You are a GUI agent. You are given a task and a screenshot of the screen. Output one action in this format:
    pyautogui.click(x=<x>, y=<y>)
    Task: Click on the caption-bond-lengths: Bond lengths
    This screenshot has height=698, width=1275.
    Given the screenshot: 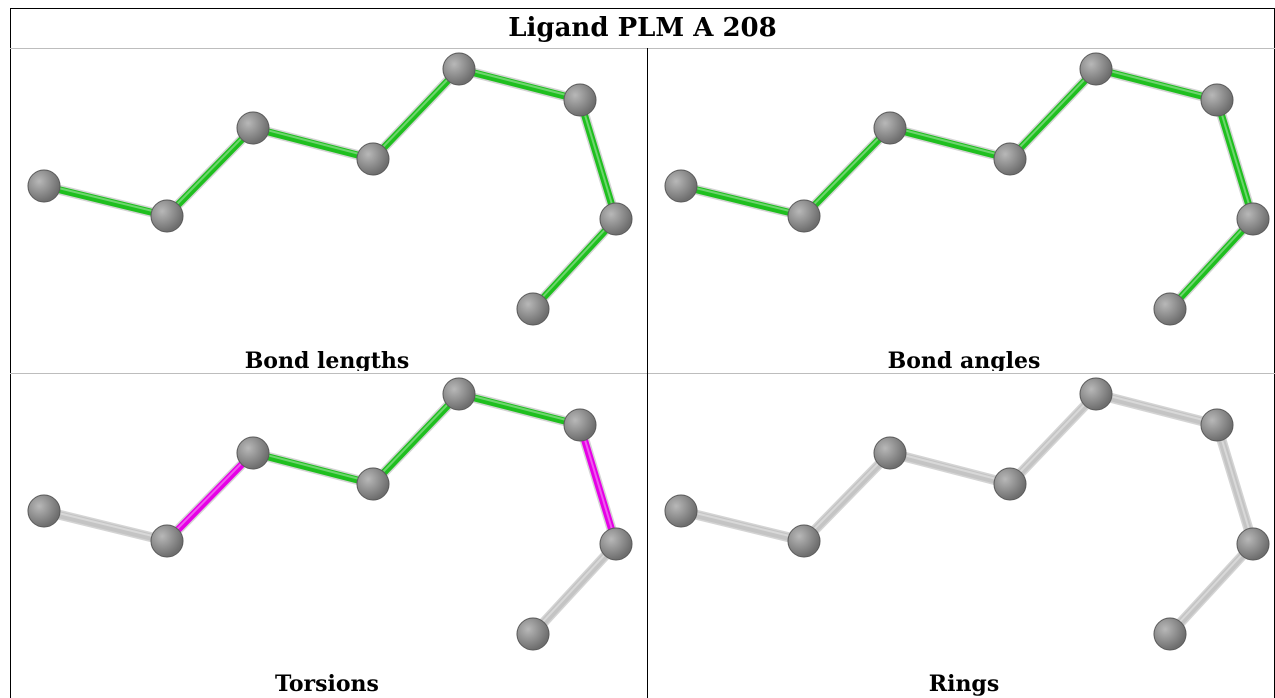 What is the action you would take?
    pyautogui.click(x=327, y=359)
    